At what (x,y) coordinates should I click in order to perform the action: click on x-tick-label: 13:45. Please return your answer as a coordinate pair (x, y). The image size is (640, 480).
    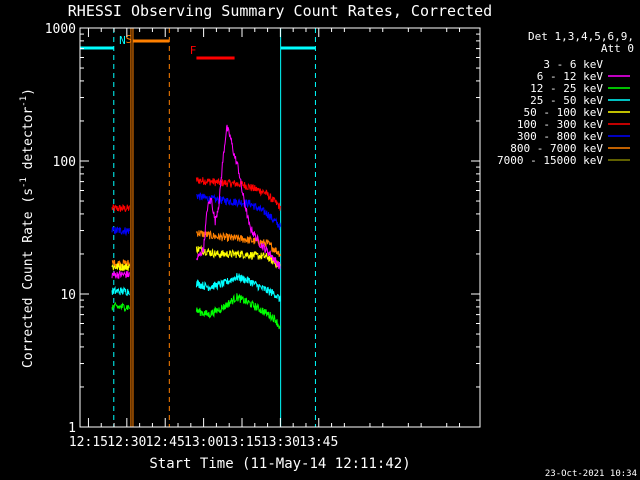
    Looking at the image, I should click on (318, 442).